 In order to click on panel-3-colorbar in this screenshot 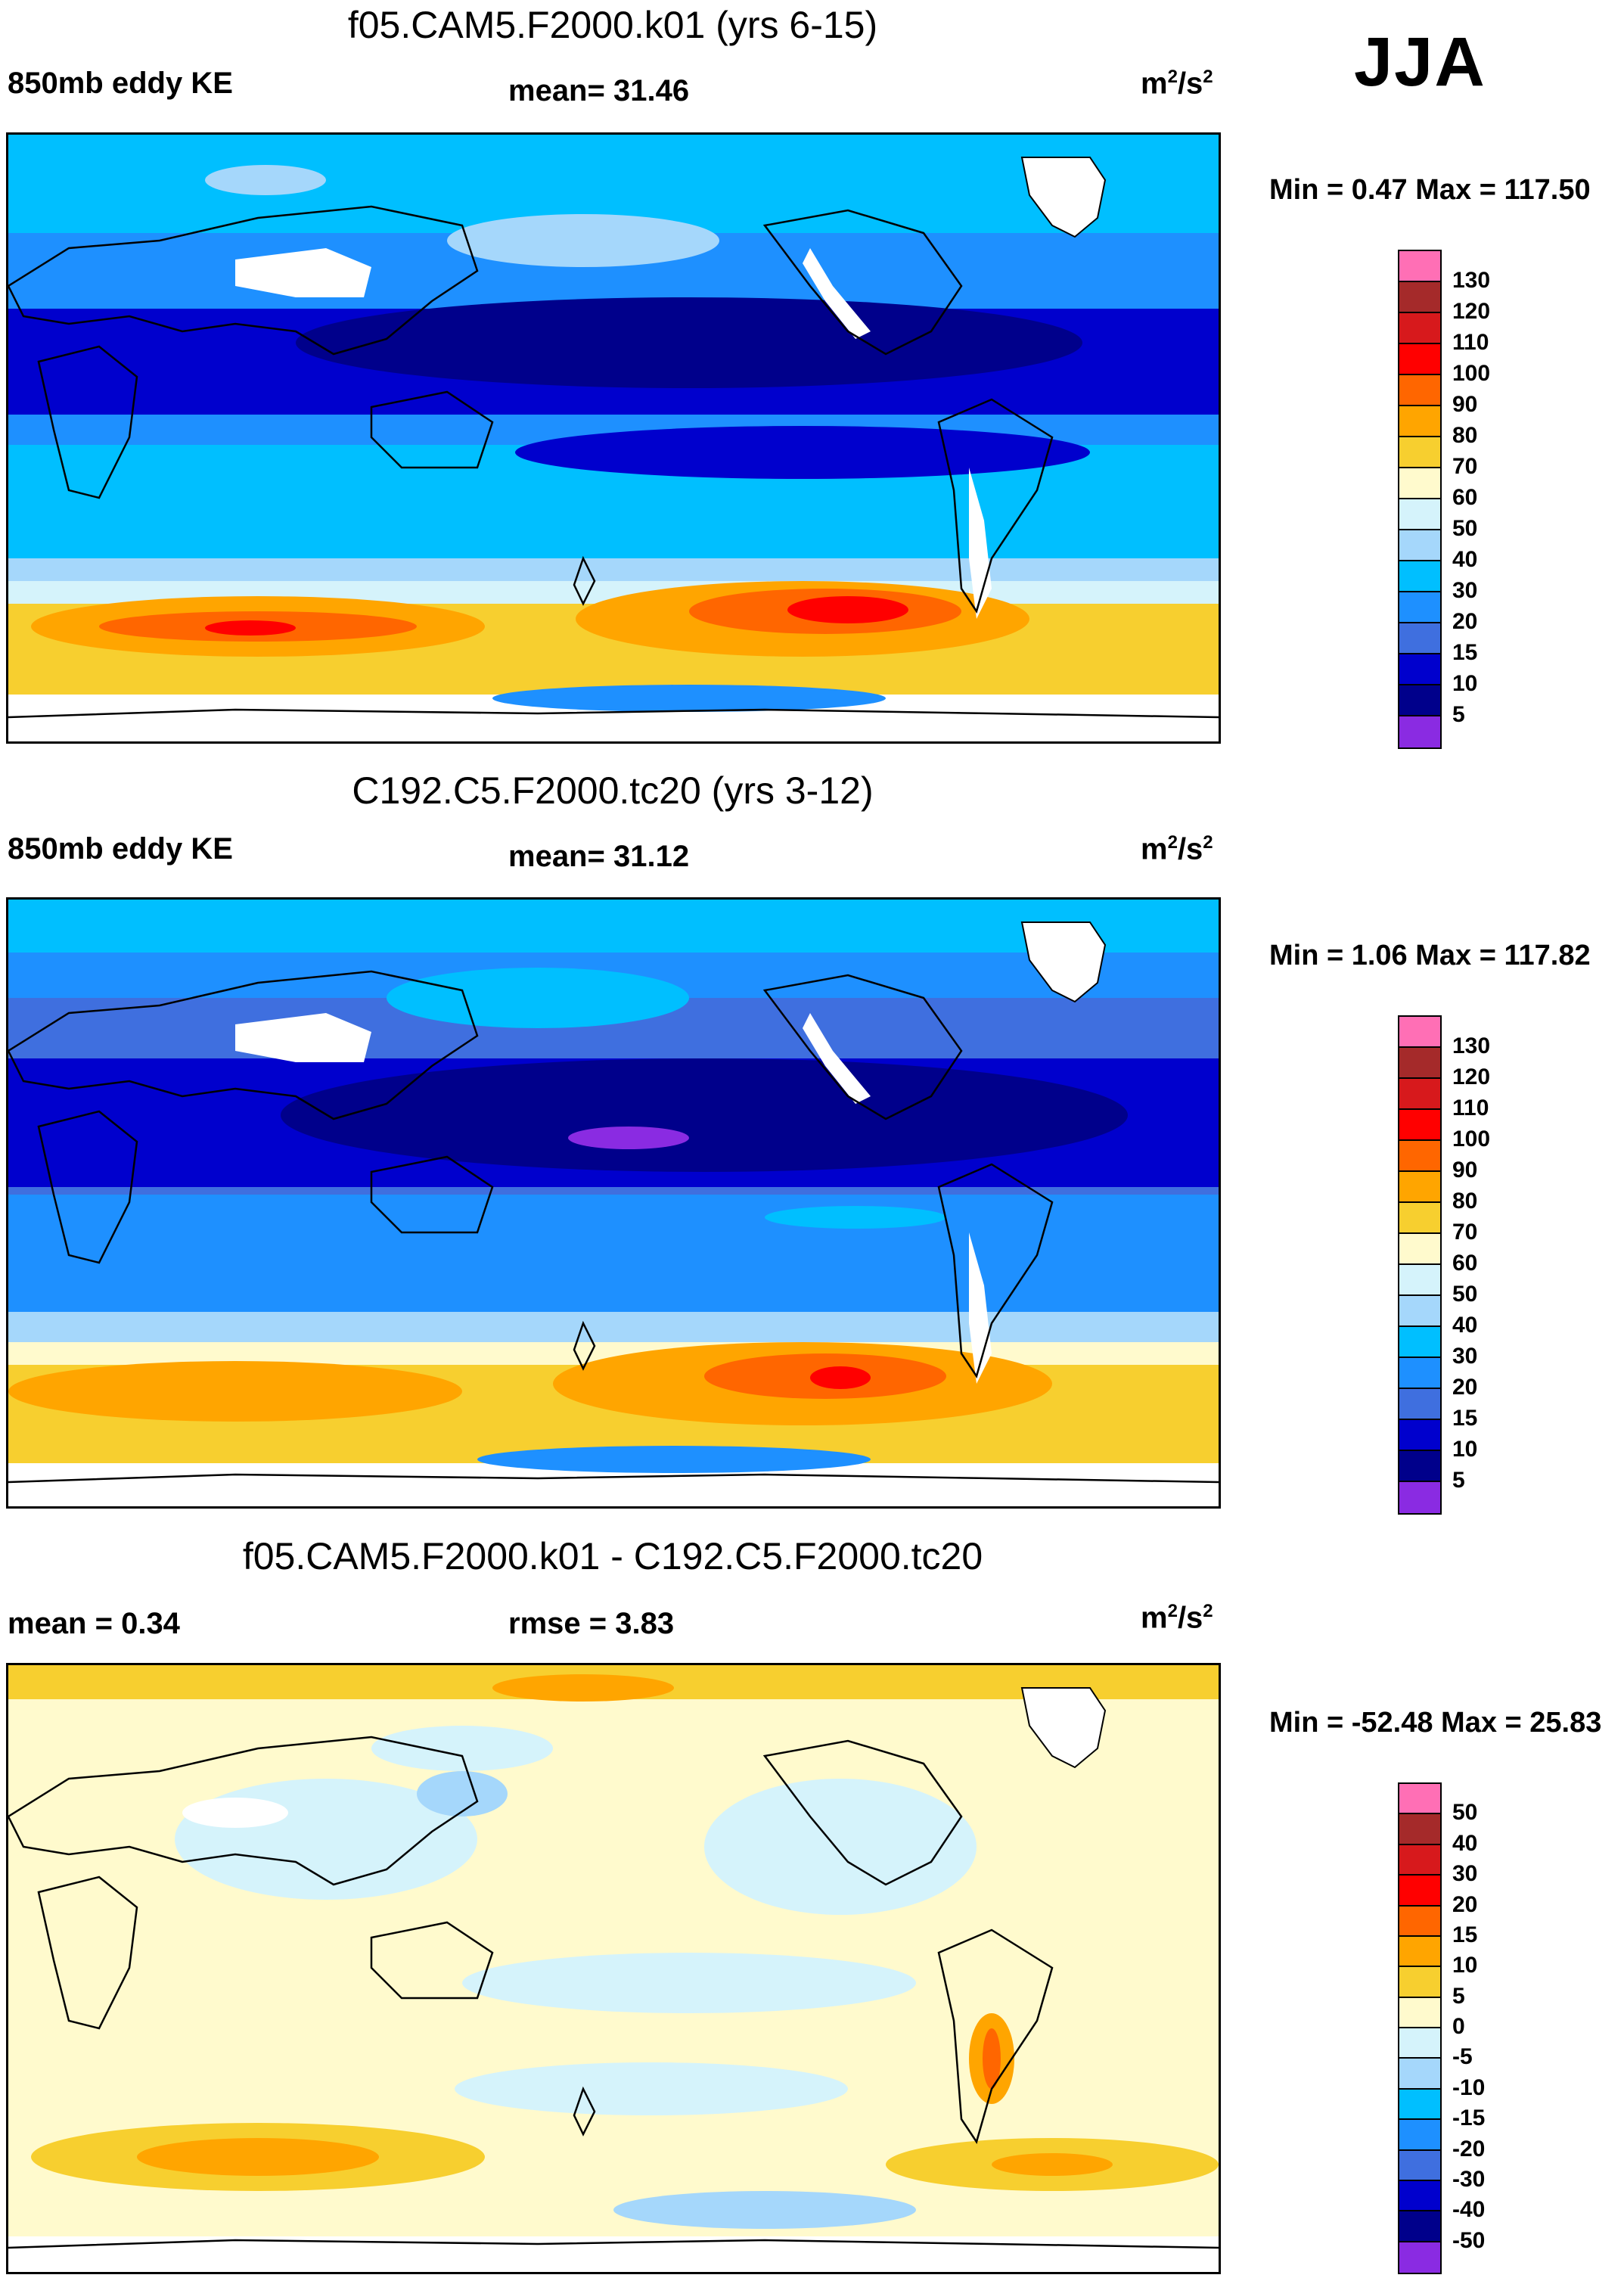, I will do `click(1420, 2028)`.